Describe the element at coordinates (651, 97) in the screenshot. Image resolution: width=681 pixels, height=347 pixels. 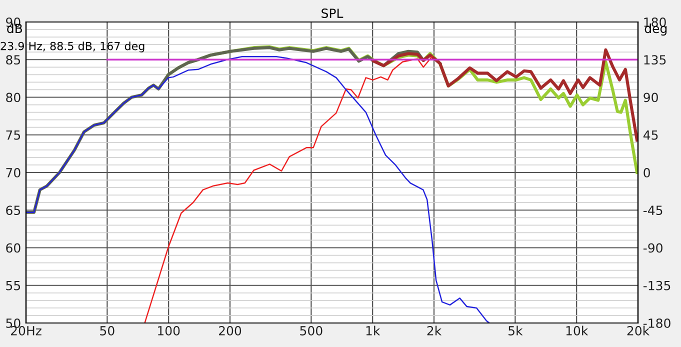
I see `y2-tick-label: 90` at that location.